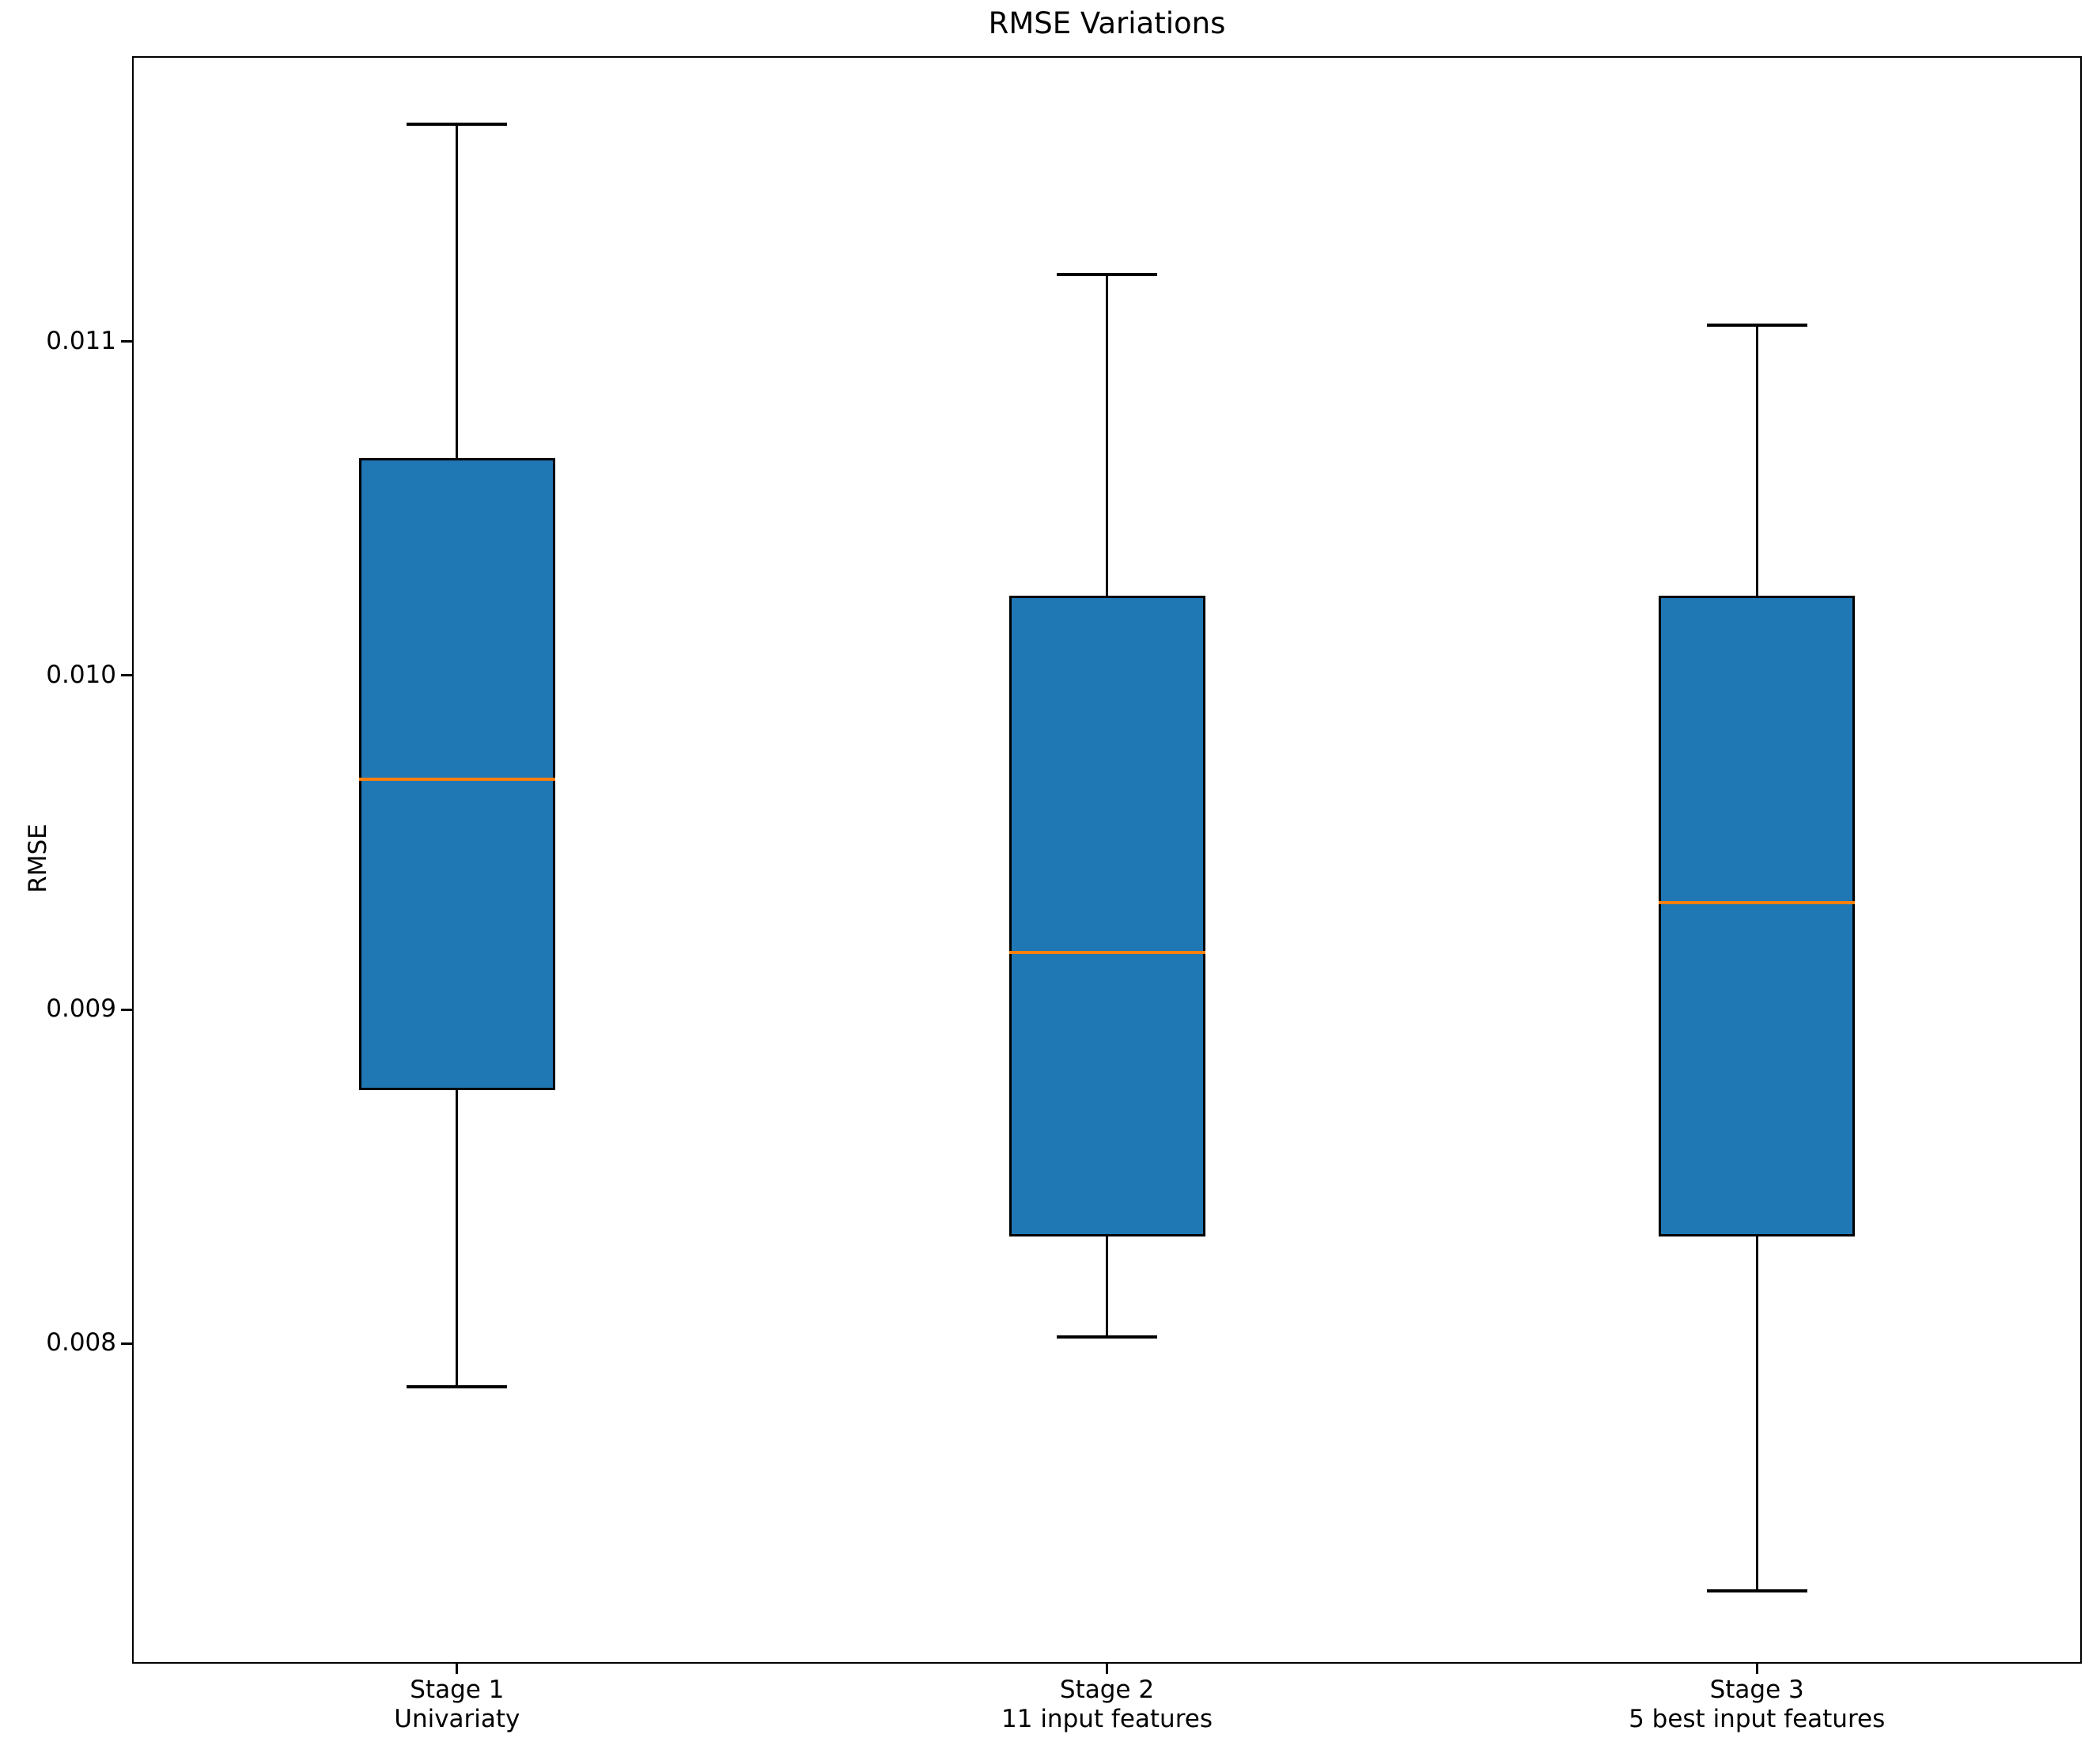 Image resolution: width=2100 pixels, height=1742 pixels. What do you see at coordinates (81, 674) in the screenshot?
I see `y-tick-label: 0.010` at bounding box center [81, 674].